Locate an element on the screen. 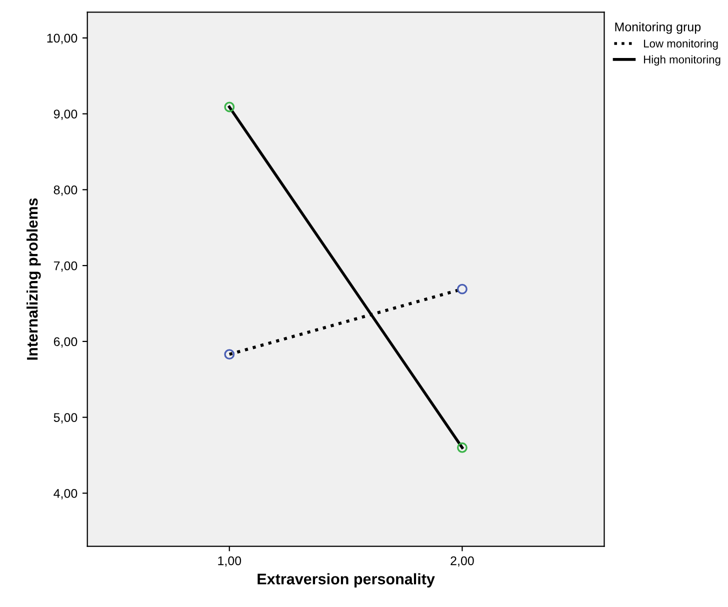  x-axis-title: Extraversion personality is located at coordinates (346, 580).